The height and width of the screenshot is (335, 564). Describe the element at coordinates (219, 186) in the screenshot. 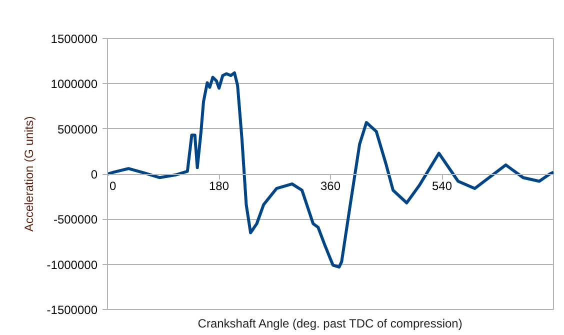

I see `x-tick-label: 180` at that location.